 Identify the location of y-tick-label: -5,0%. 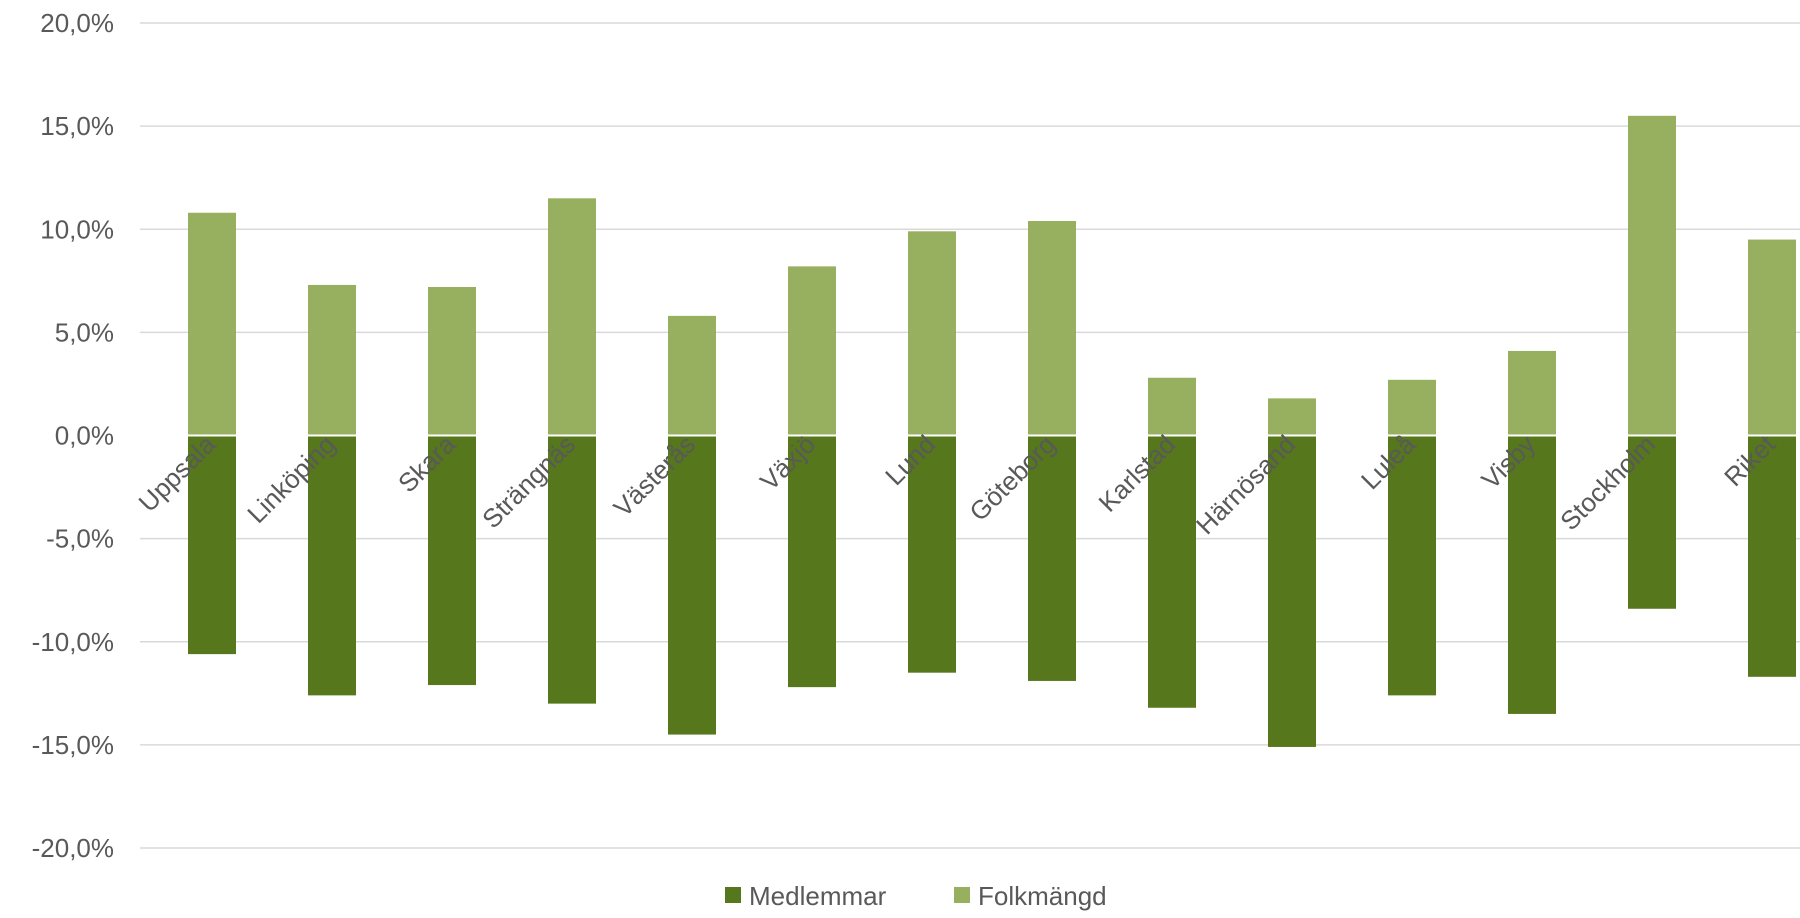
(80, 539).